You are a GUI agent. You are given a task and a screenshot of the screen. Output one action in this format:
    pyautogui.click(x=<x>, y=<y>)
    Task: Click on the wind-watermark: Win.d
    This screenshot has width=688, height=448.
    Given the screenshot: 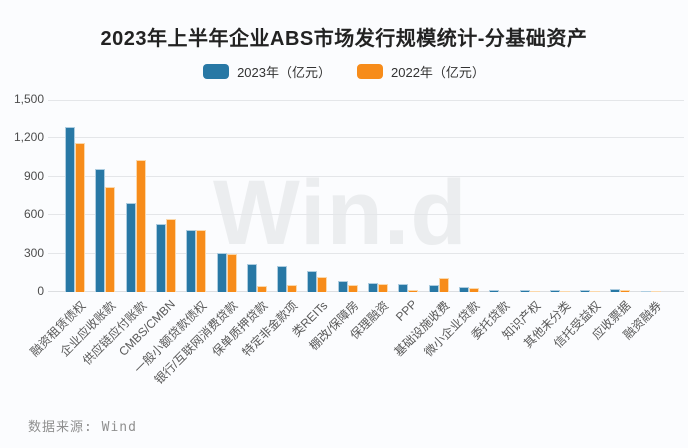 What is the action you would take?
    pyautogui.click(x=340, y=213)
    